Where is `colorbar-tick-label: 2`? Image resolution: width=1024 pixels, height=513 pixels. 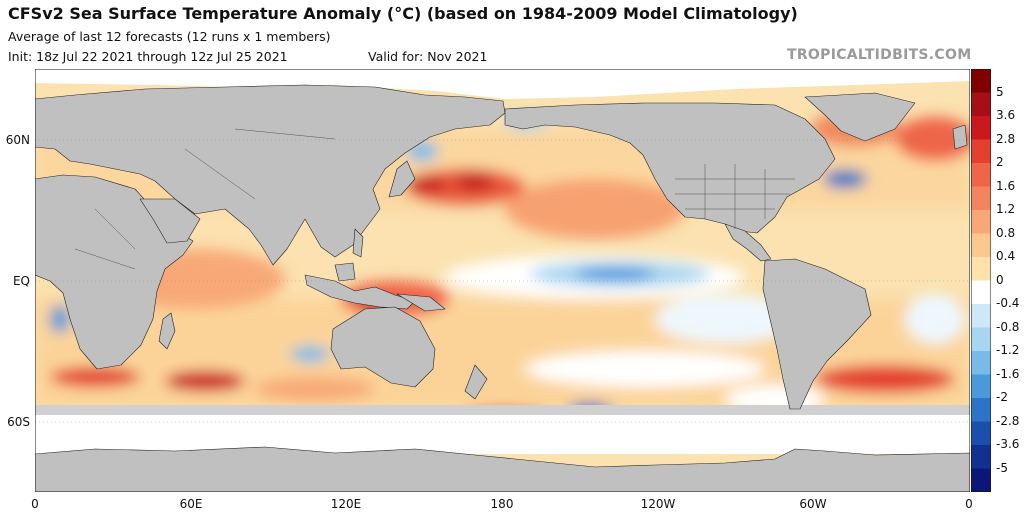 colorbar-tick-label: 2 is located at coordinates (1000, 162).